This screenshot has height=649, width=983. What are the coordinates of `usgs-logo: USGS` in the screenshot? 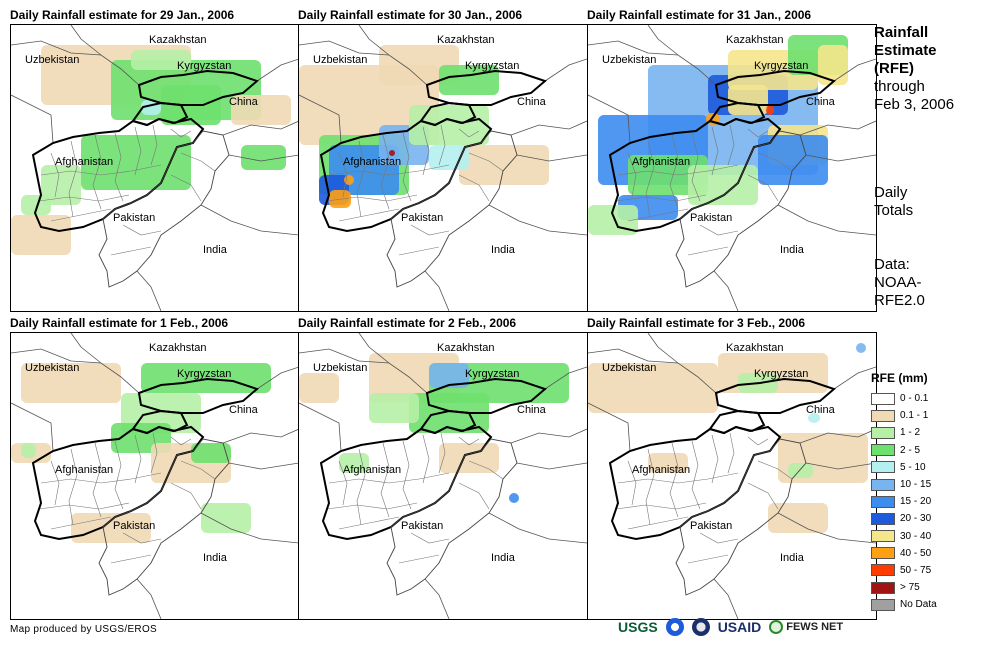 It's located at (638, 627).